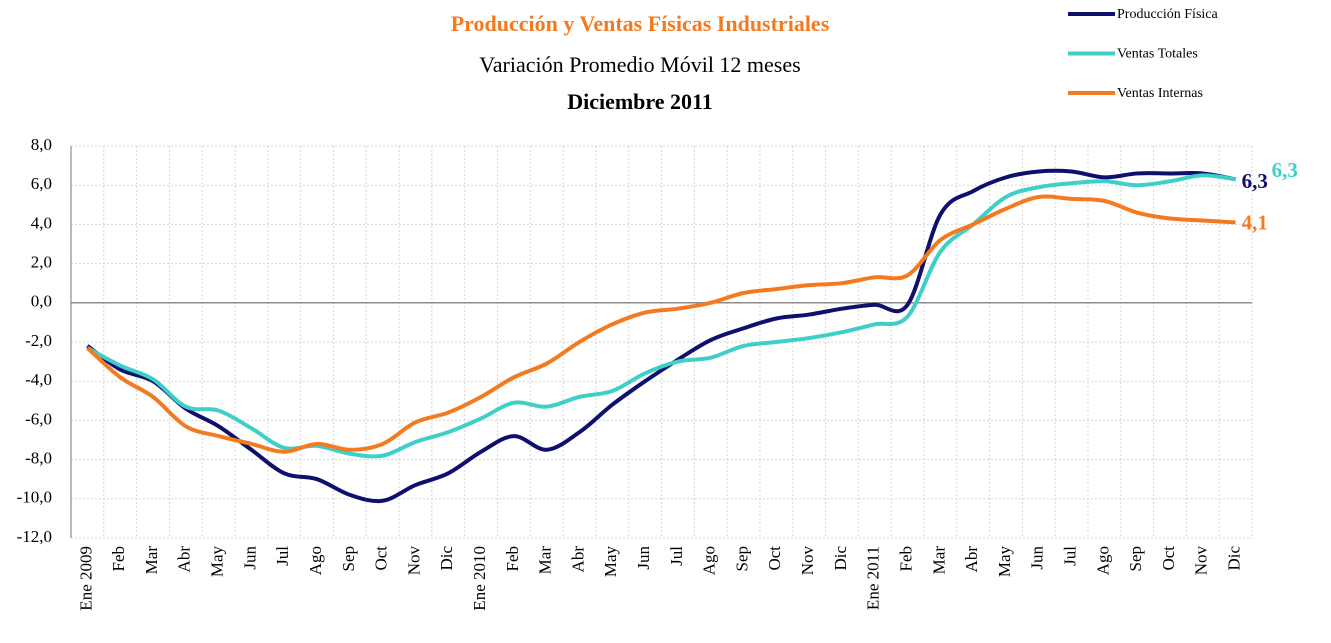 Image resolution: width=1331 pixels, height=643 pixels. What do you see at coordinates (38, 458) in the screenshot?
I see `y-tick-label: -8,0` at bounding box center [38, 458].